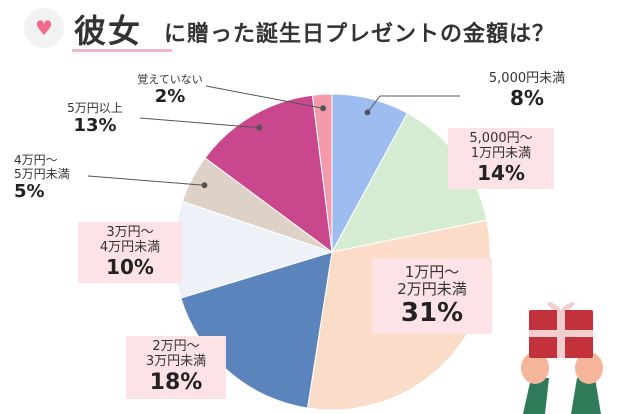  I want to click on label-5000-10000-text1: 5,000円～, so click(501, 138).